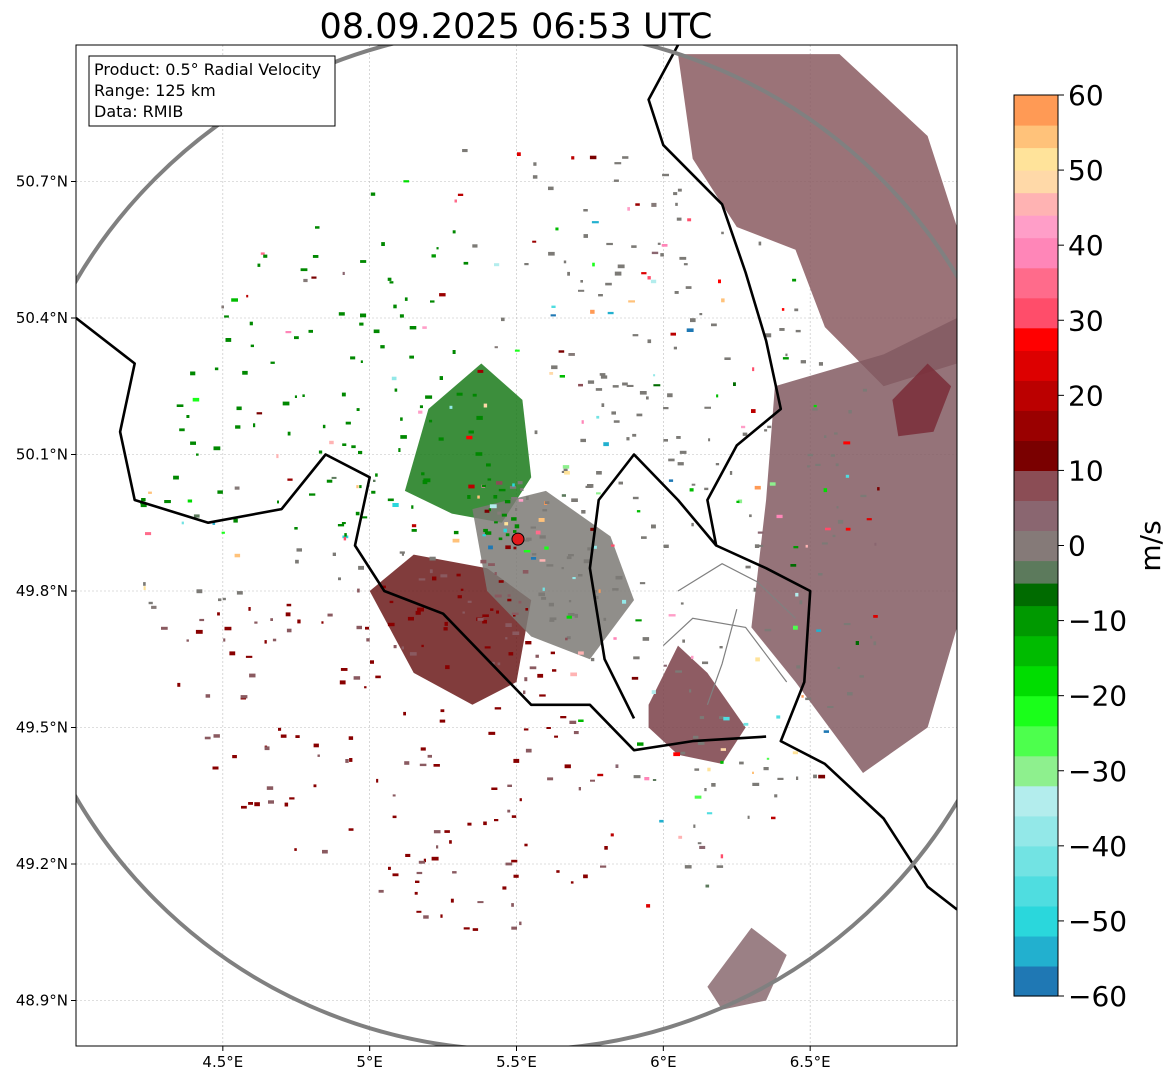  Describe the element at coordinates (1086, 245) in the screenshot. I see `colorbar-tick-label-2: 40` at that location.